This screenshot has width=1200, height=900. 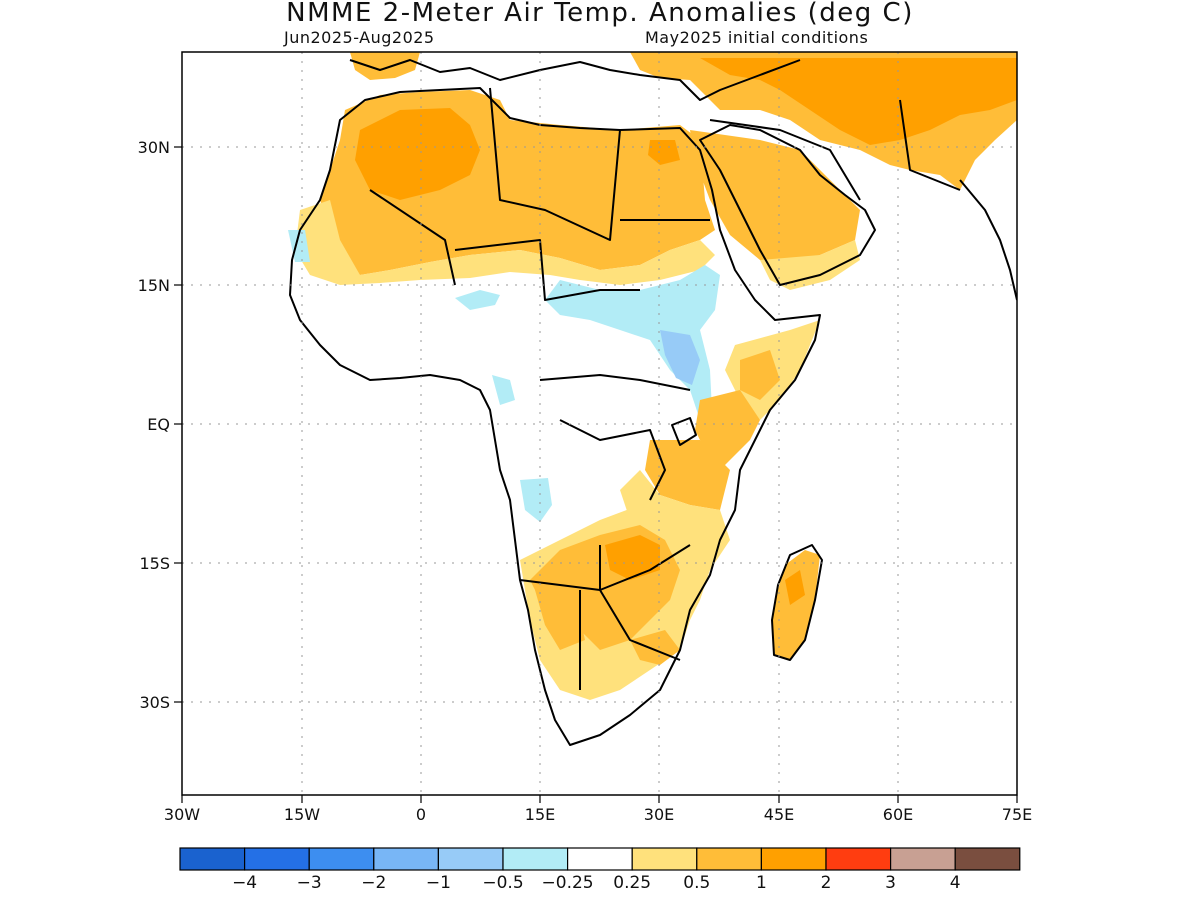 I want to click on colorbar-label: −3, so click(x=309, y=883).